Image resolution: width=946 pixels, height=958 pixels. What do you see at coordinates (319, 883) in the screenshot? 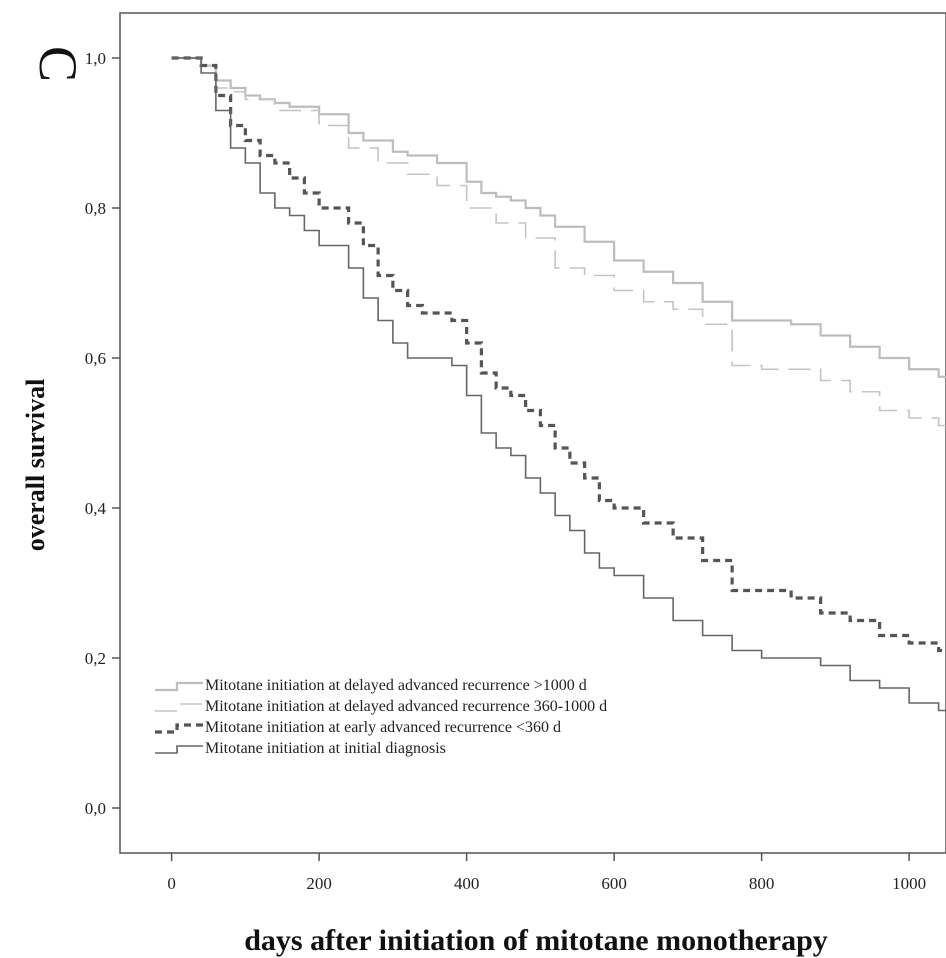
I see `x-tick-label-1: 200` at bounding box center [319, 883].